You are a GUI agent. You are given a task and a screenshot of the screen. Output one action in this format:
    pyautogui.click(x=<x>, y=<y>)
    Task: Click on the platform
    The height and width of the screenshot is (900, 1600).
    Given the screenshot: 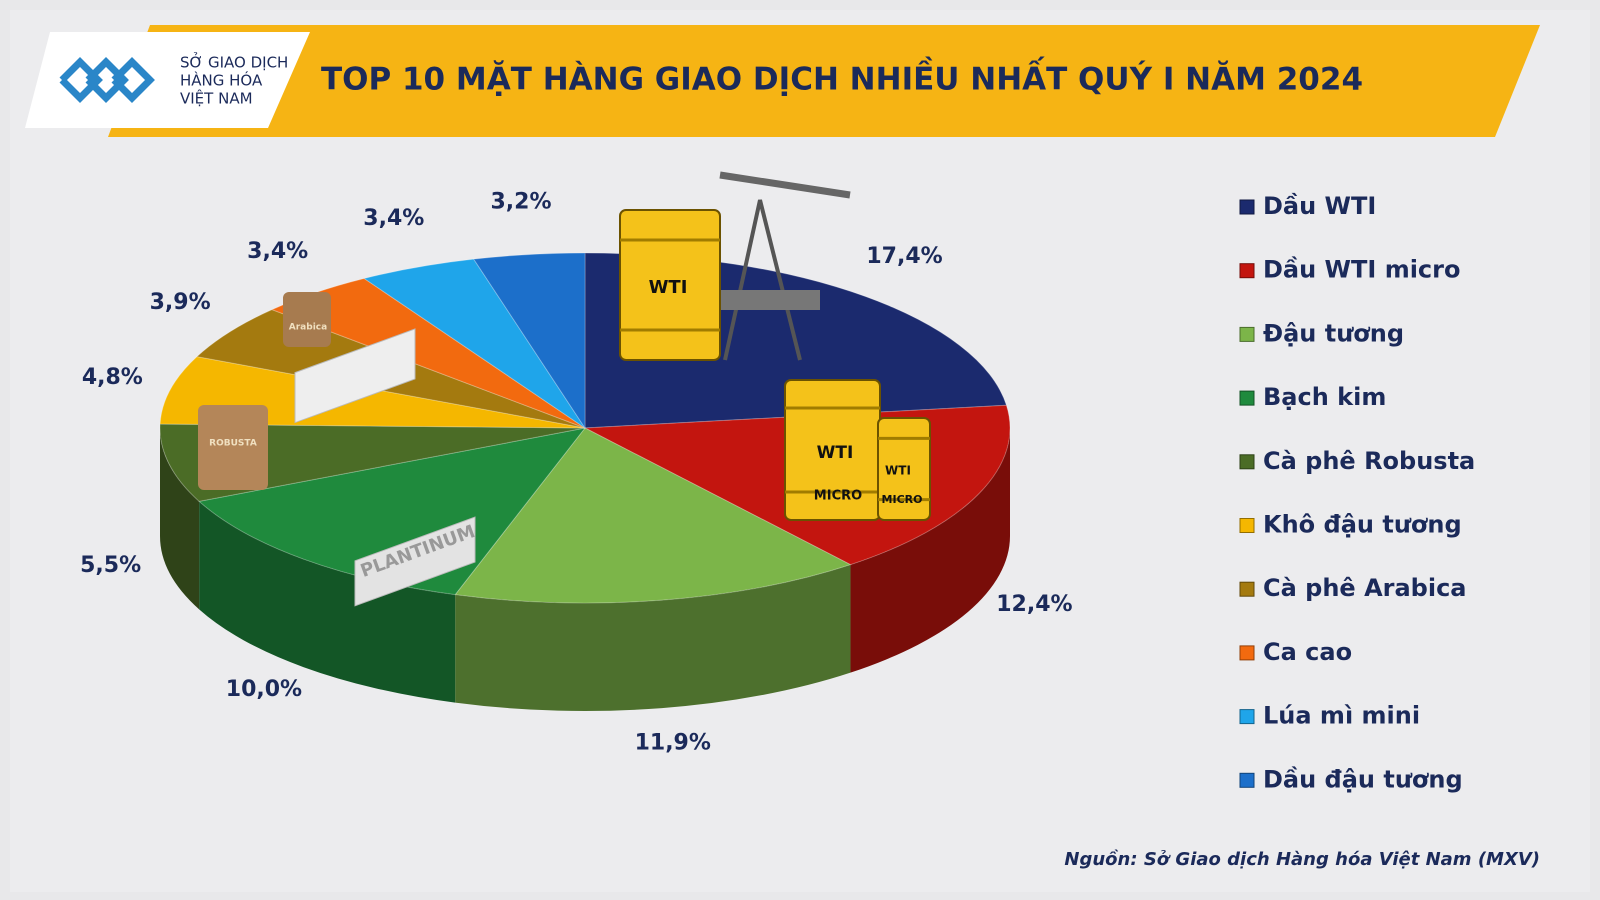 What is the action you would take?
    pyautogui.click(x=770, y=300)
    